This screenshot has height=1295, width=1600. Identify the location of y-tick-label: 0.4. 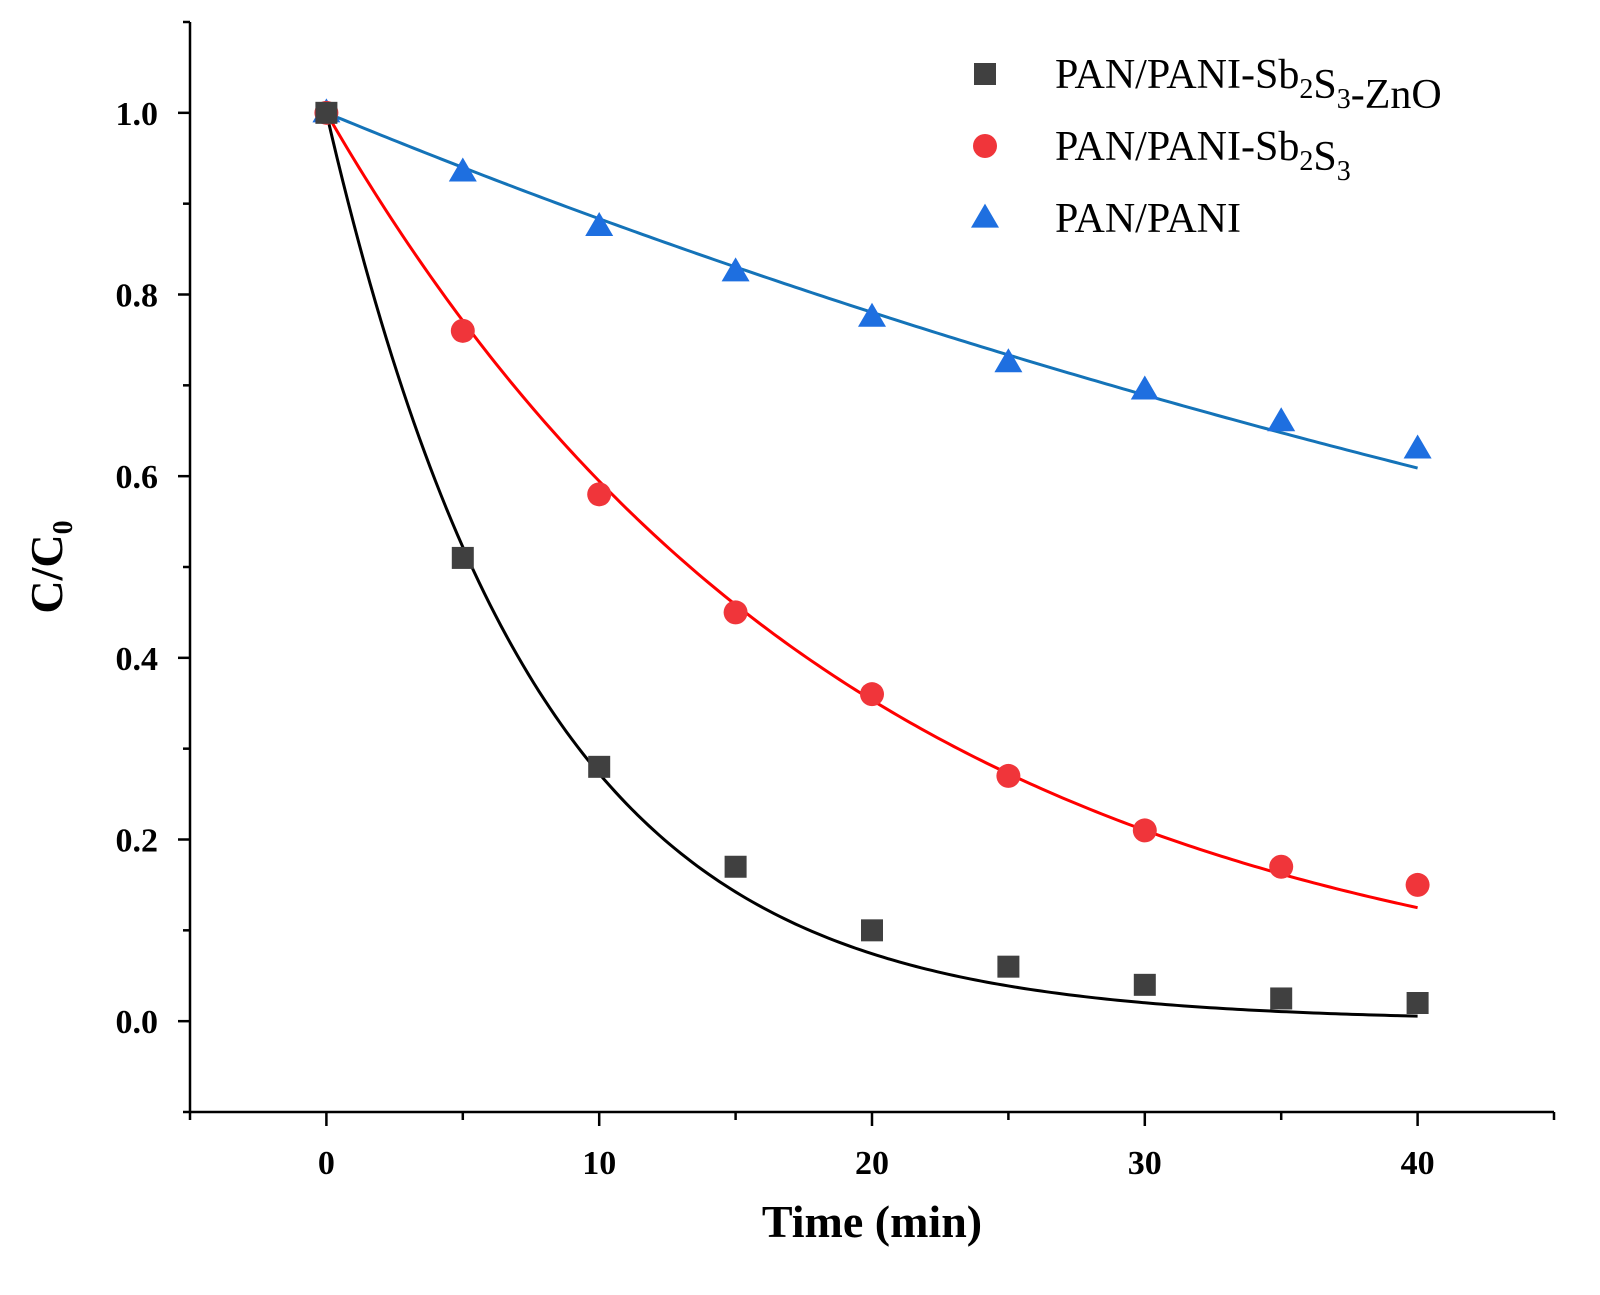
(137, 659).